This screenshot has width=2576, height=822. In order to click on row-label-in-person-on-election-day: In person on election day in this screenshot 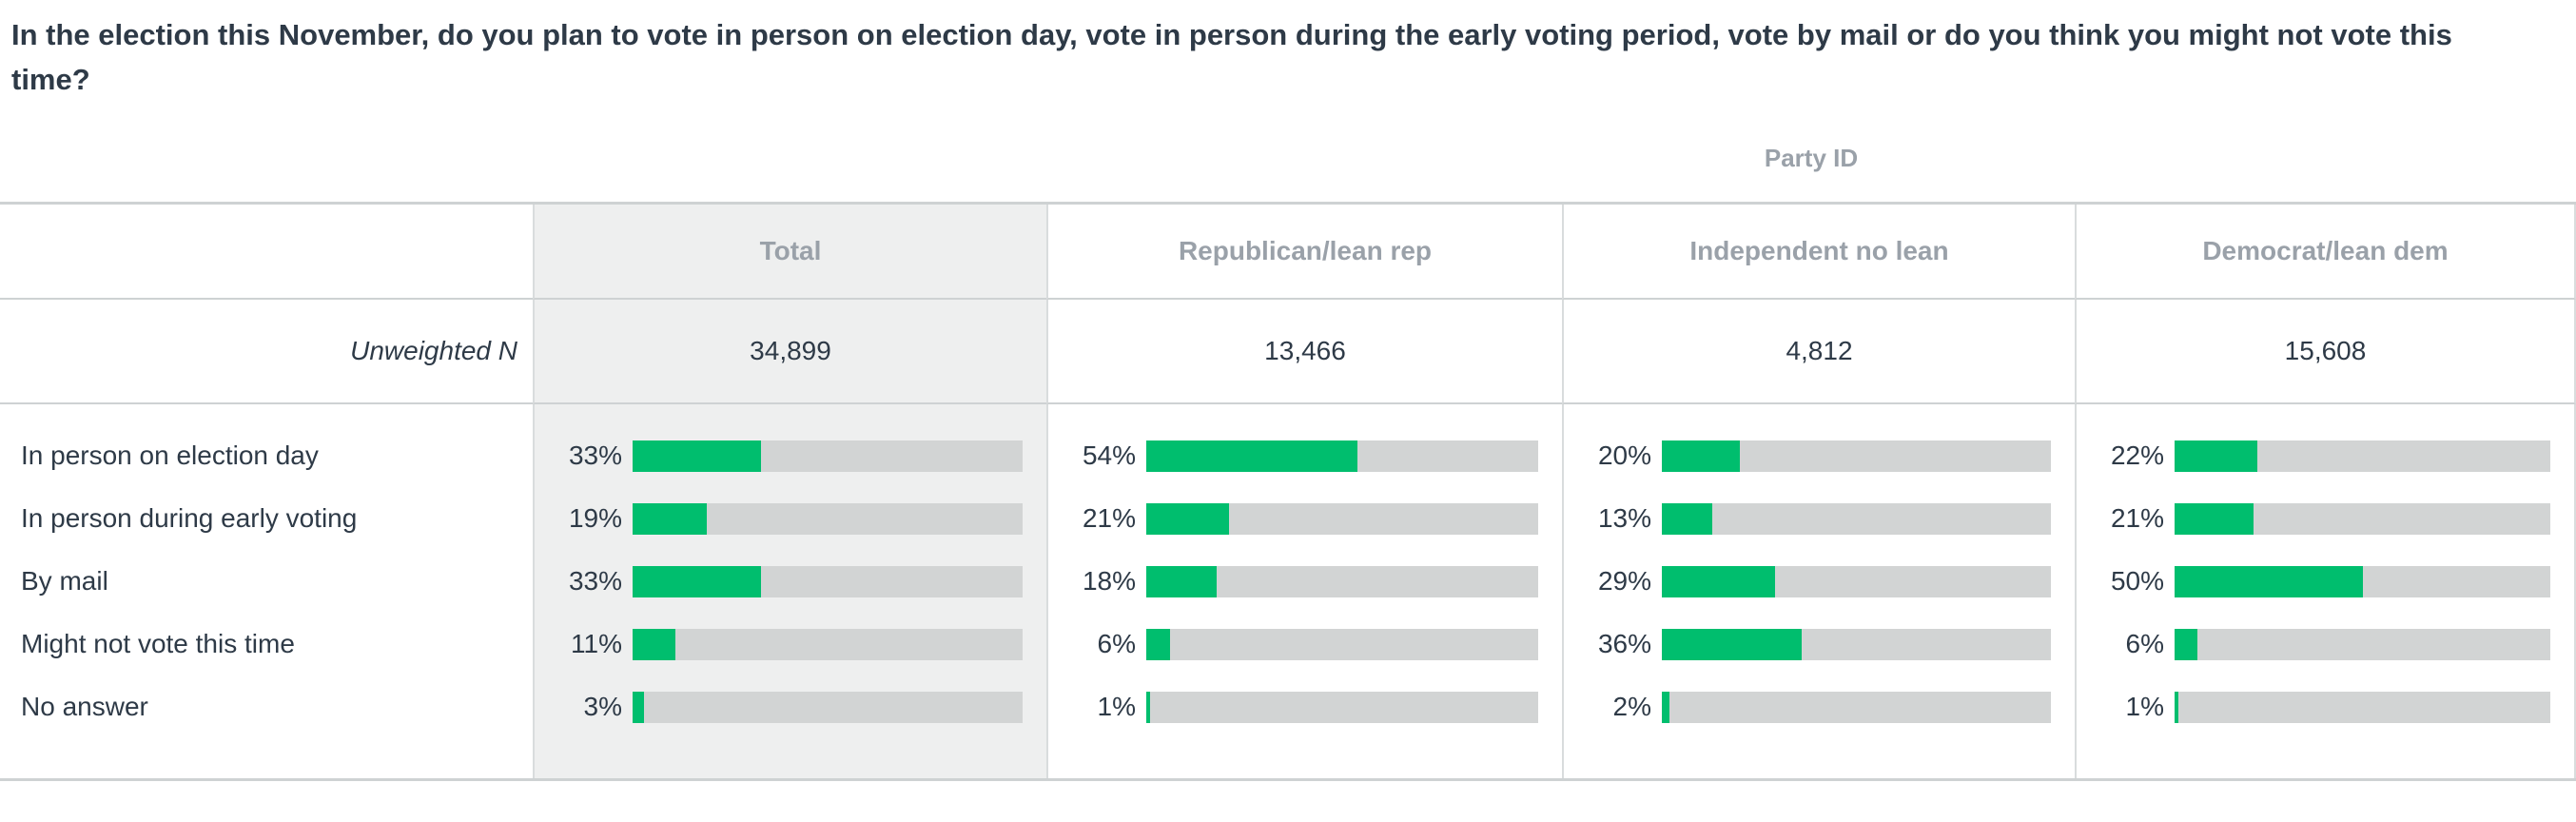, I will do `click(267, 455)`.